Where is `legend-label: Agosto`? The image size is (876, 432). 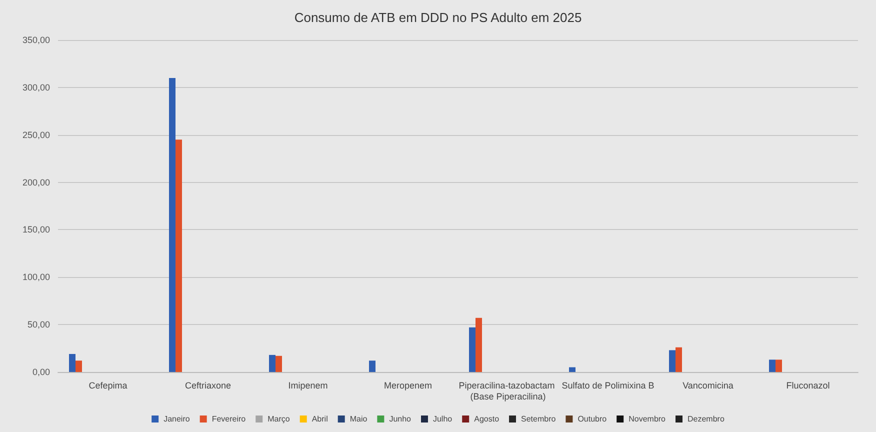 legend-label: Agosto is located at coordinates (487, 419).